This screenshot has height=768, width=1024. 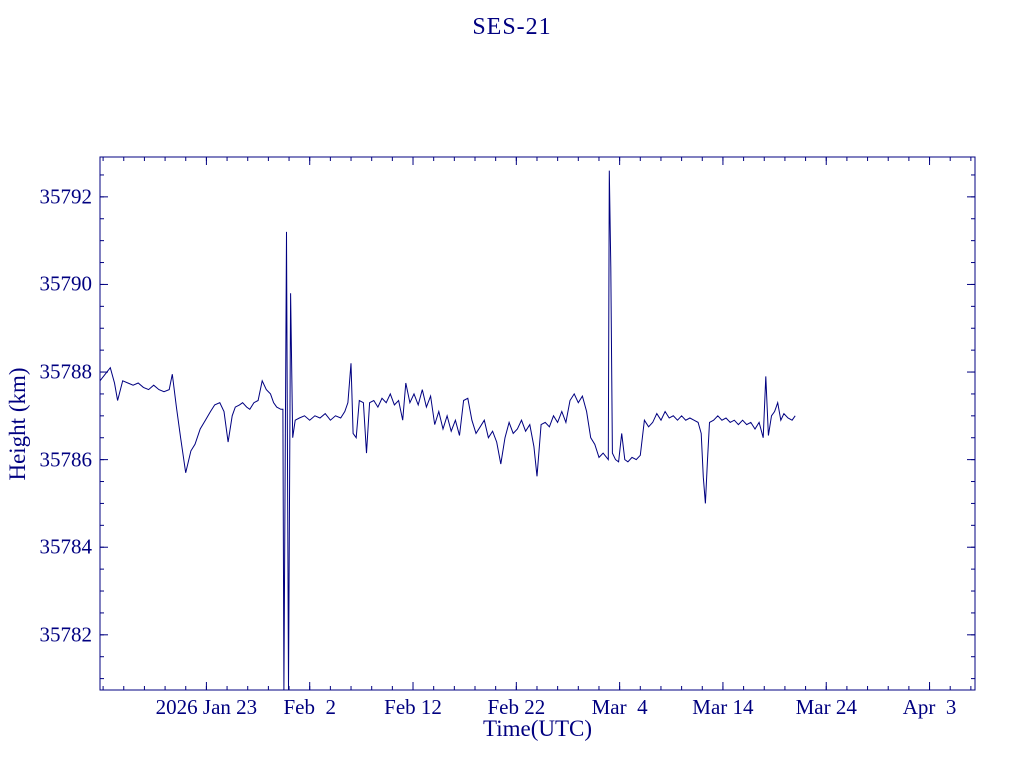 What do you see at coordinates (17, 424) in the screenshot?
I see `y-axis-label: Height (km)` at bounding box center [17, 424].